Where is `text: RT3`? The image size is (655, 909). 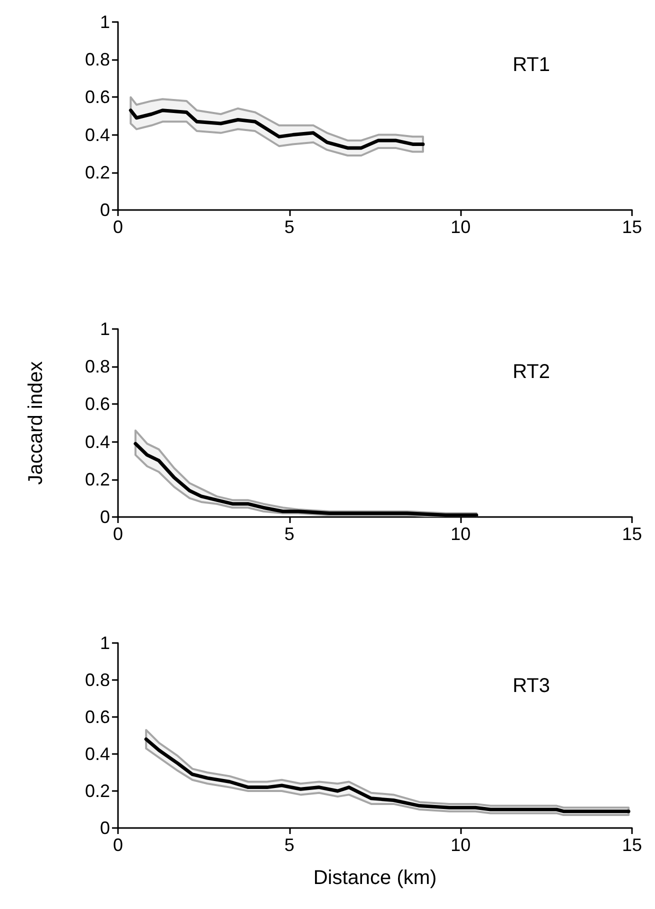 text: RT3 is located at coordinates (531, 686).